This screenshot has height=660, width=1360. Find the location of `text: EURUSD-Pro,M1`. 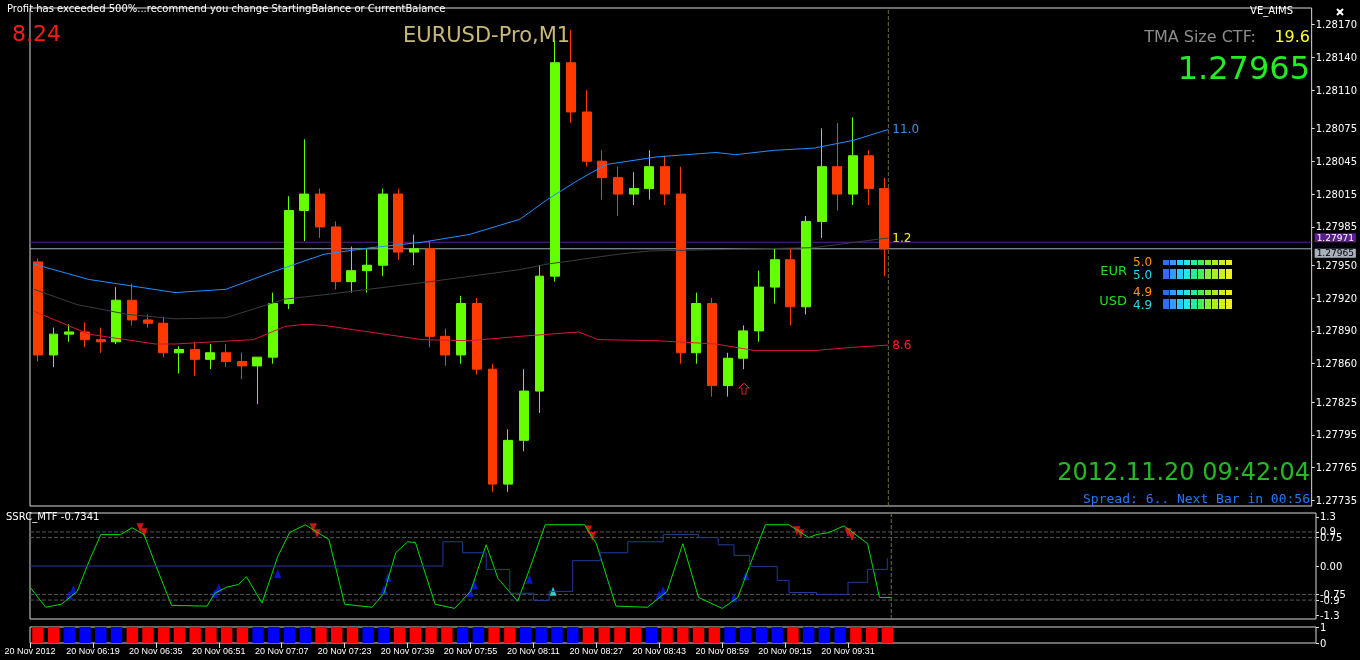

text: EURUSD-Pro,M1 is located at coordinates (487, 34).